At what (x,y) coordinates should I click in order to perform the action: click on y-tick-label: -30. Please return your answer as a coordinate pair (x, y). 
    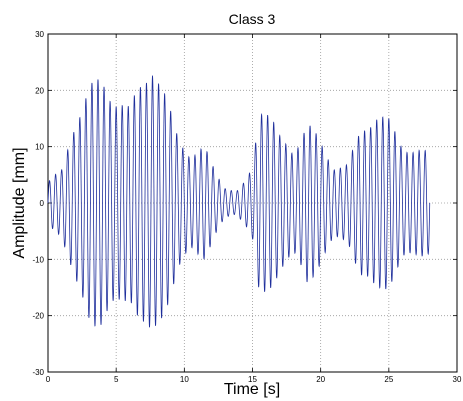
    Looking at the image, I should click on (38, 372).